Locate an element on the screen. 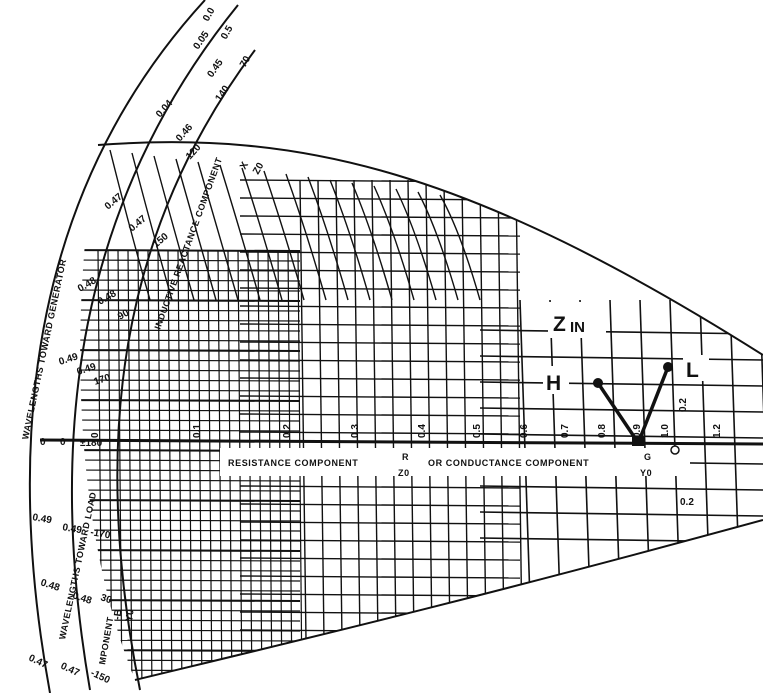 The height and width of the screenshot is (693, 763). x-den: Z0 is located at coordinates (259, 169).